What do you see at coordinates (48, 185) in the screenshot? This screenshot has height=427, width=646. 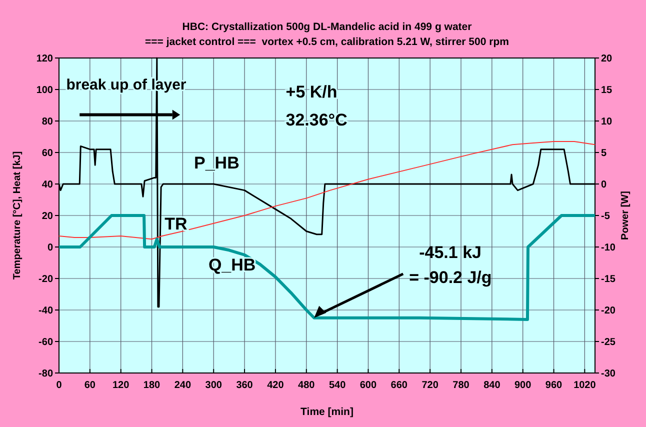 I see `y-tick-label: 40` at bounding box center [48, 185].